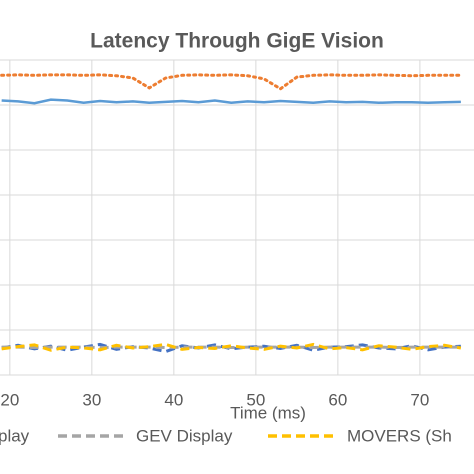 The height and width of the screenshot is (474, 474). I want to click on x-tick-label: 60, so click(337, 399).